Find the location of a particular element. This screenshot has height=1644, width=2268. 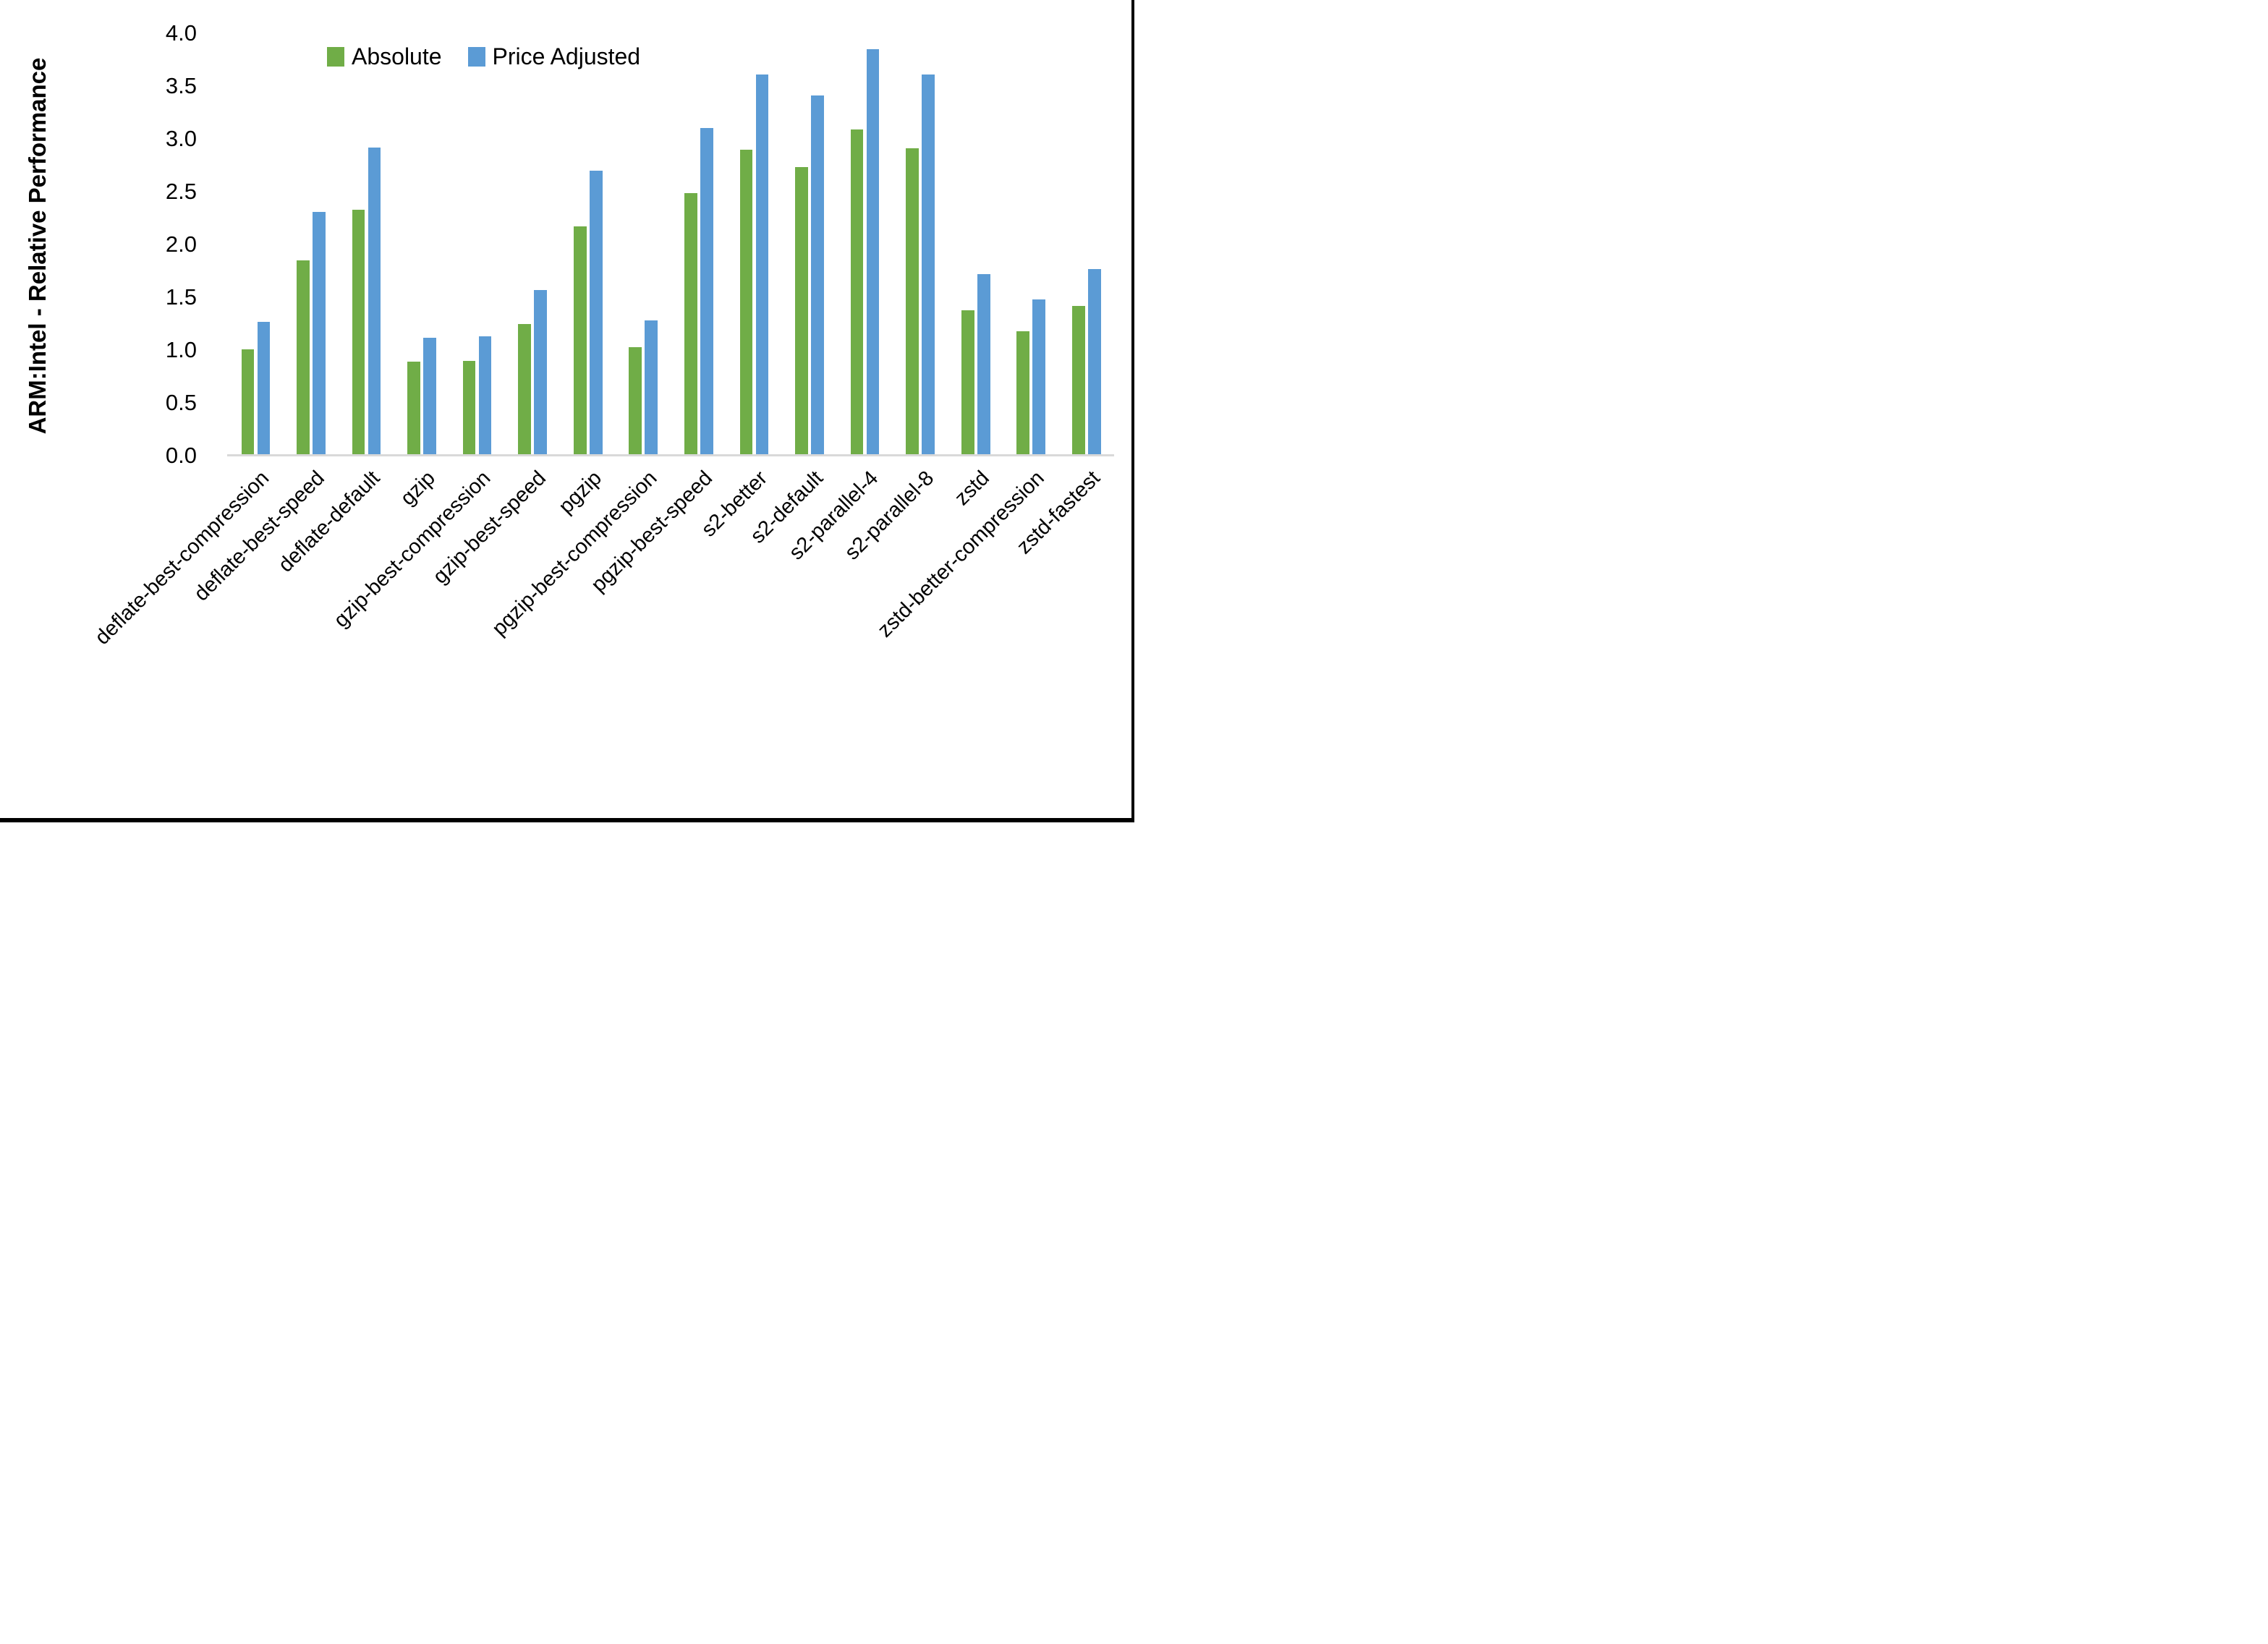

y-tick-label: 3.0 is located at coordinates (181, 138).